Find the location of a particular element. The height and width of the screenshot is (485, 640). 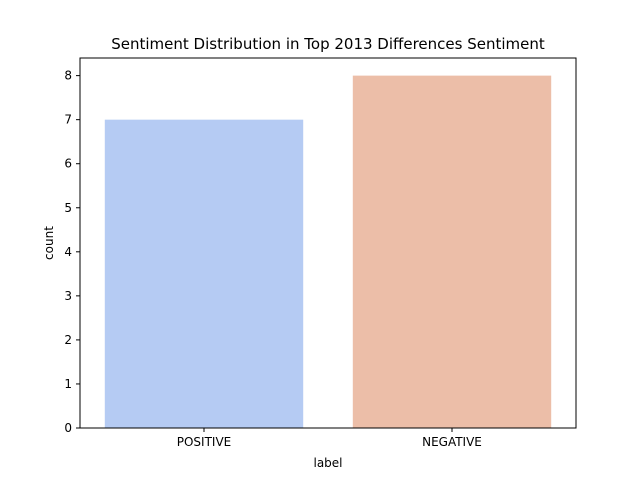

y-axis: 0 1 2 3 4 5 6 7 8 is located at coordinates (72, 252).